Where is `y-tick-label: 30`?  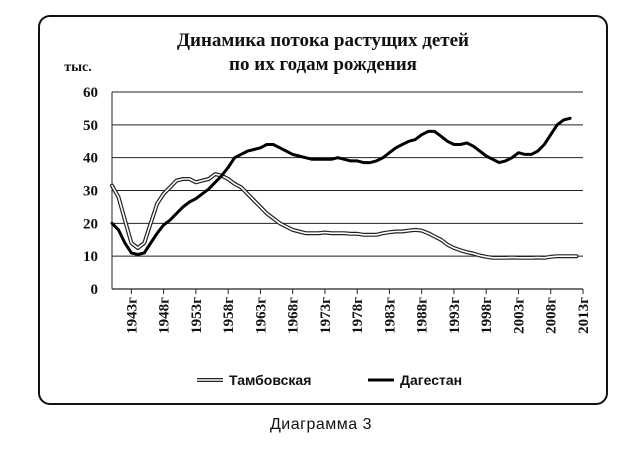 y-tick-label: 30 is located at coordinates (90, 192).